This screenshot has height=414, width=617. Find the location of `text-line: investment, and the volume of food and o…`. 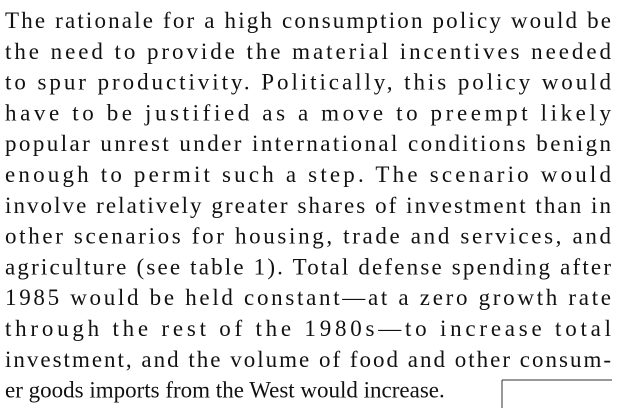

text-line: investment, and the volume of food and o… is located at coordinates (308, 359).